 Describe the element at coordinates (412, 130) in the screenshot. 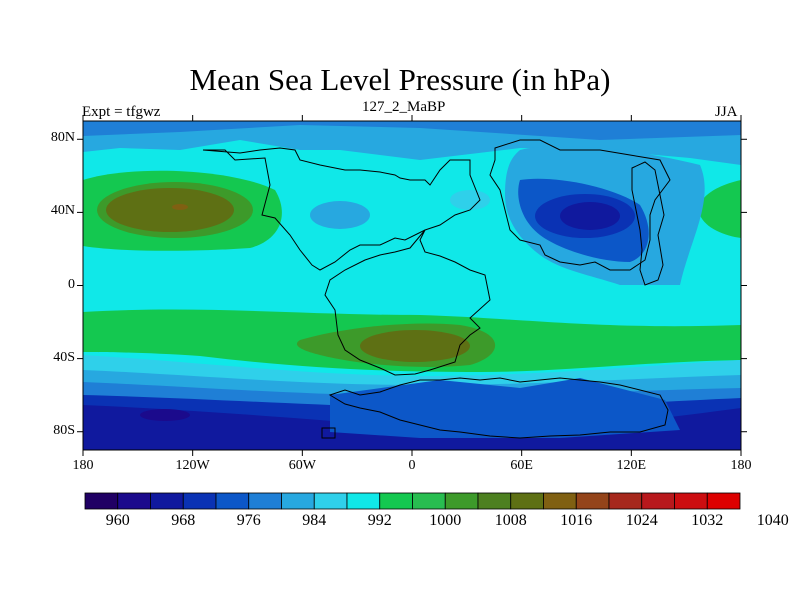

I see `field-arctic-core` at that location.